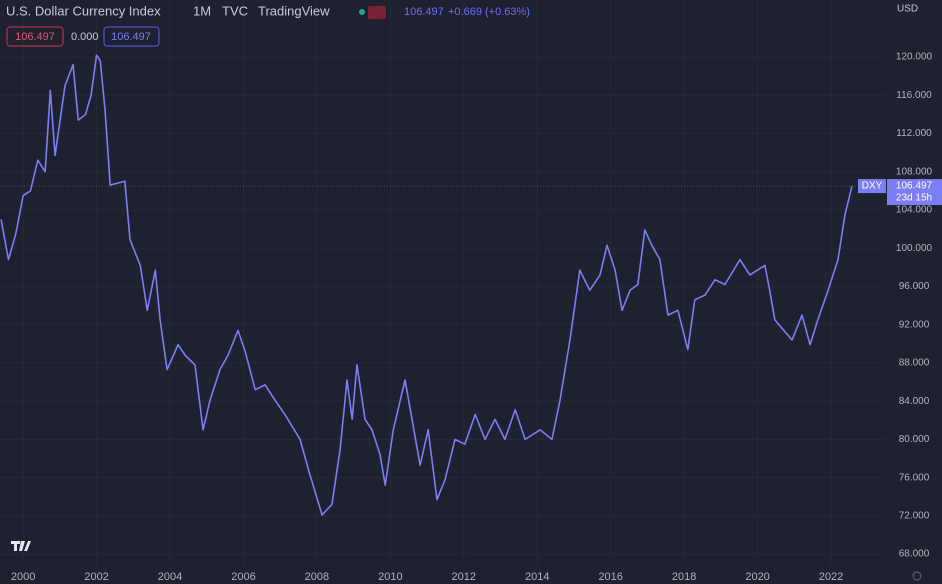 The width and height of the screenshot is (942, 584). Describe the element at coordinates (537, 577) in the screenshot. I see `x-tick-label: 2014` at that location.